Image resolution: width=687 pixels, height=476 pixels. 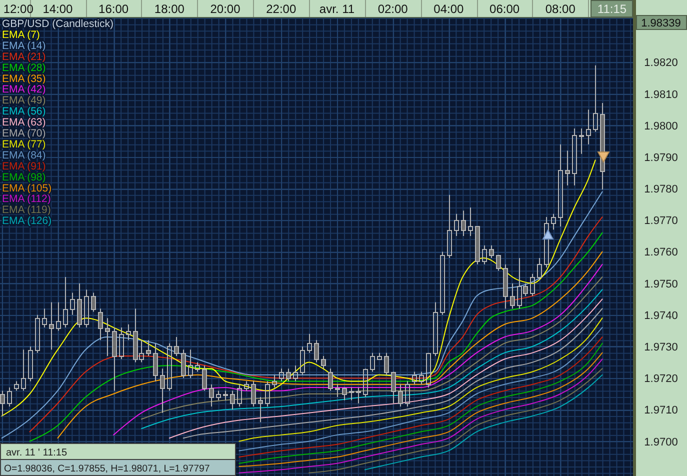 What do you see at coordinates (24, 112) in the screenshot?
I see `text: EMA (56)` at bounding box center [24, 112].